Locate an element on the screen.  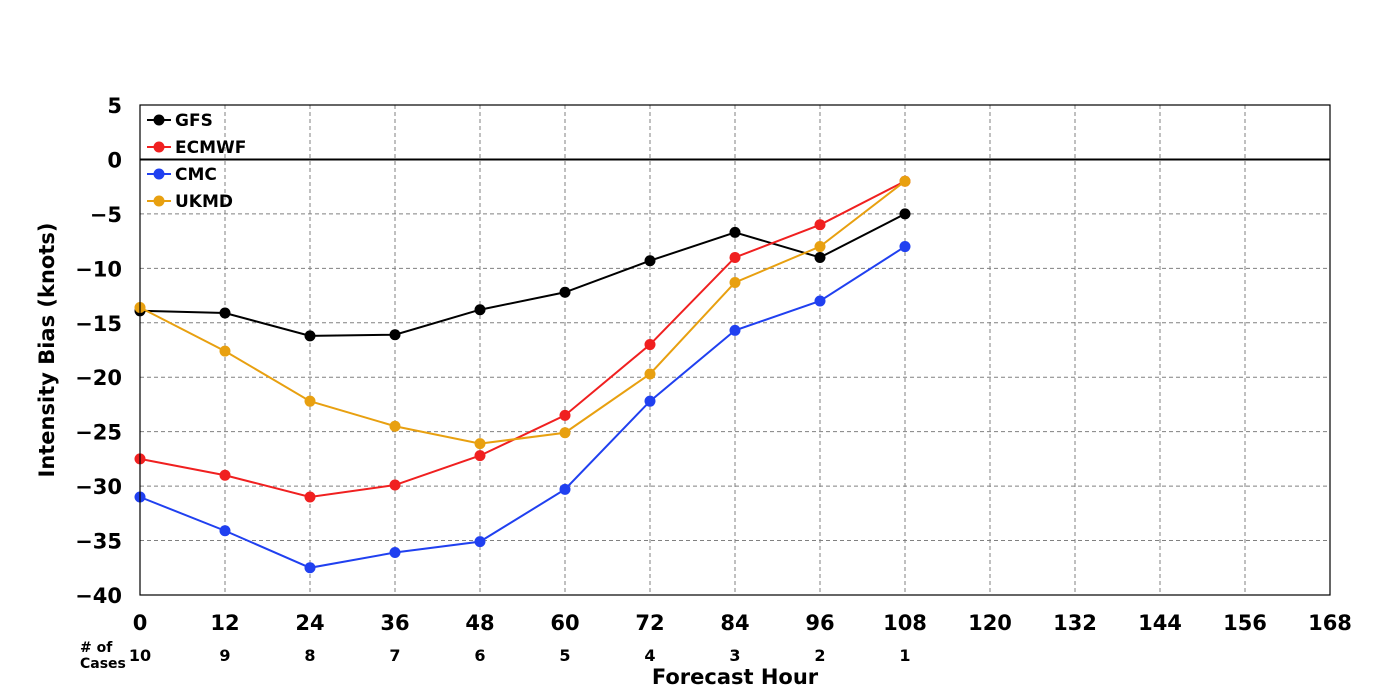
y-tick-label: −40 is located at coordinates (98, 596).